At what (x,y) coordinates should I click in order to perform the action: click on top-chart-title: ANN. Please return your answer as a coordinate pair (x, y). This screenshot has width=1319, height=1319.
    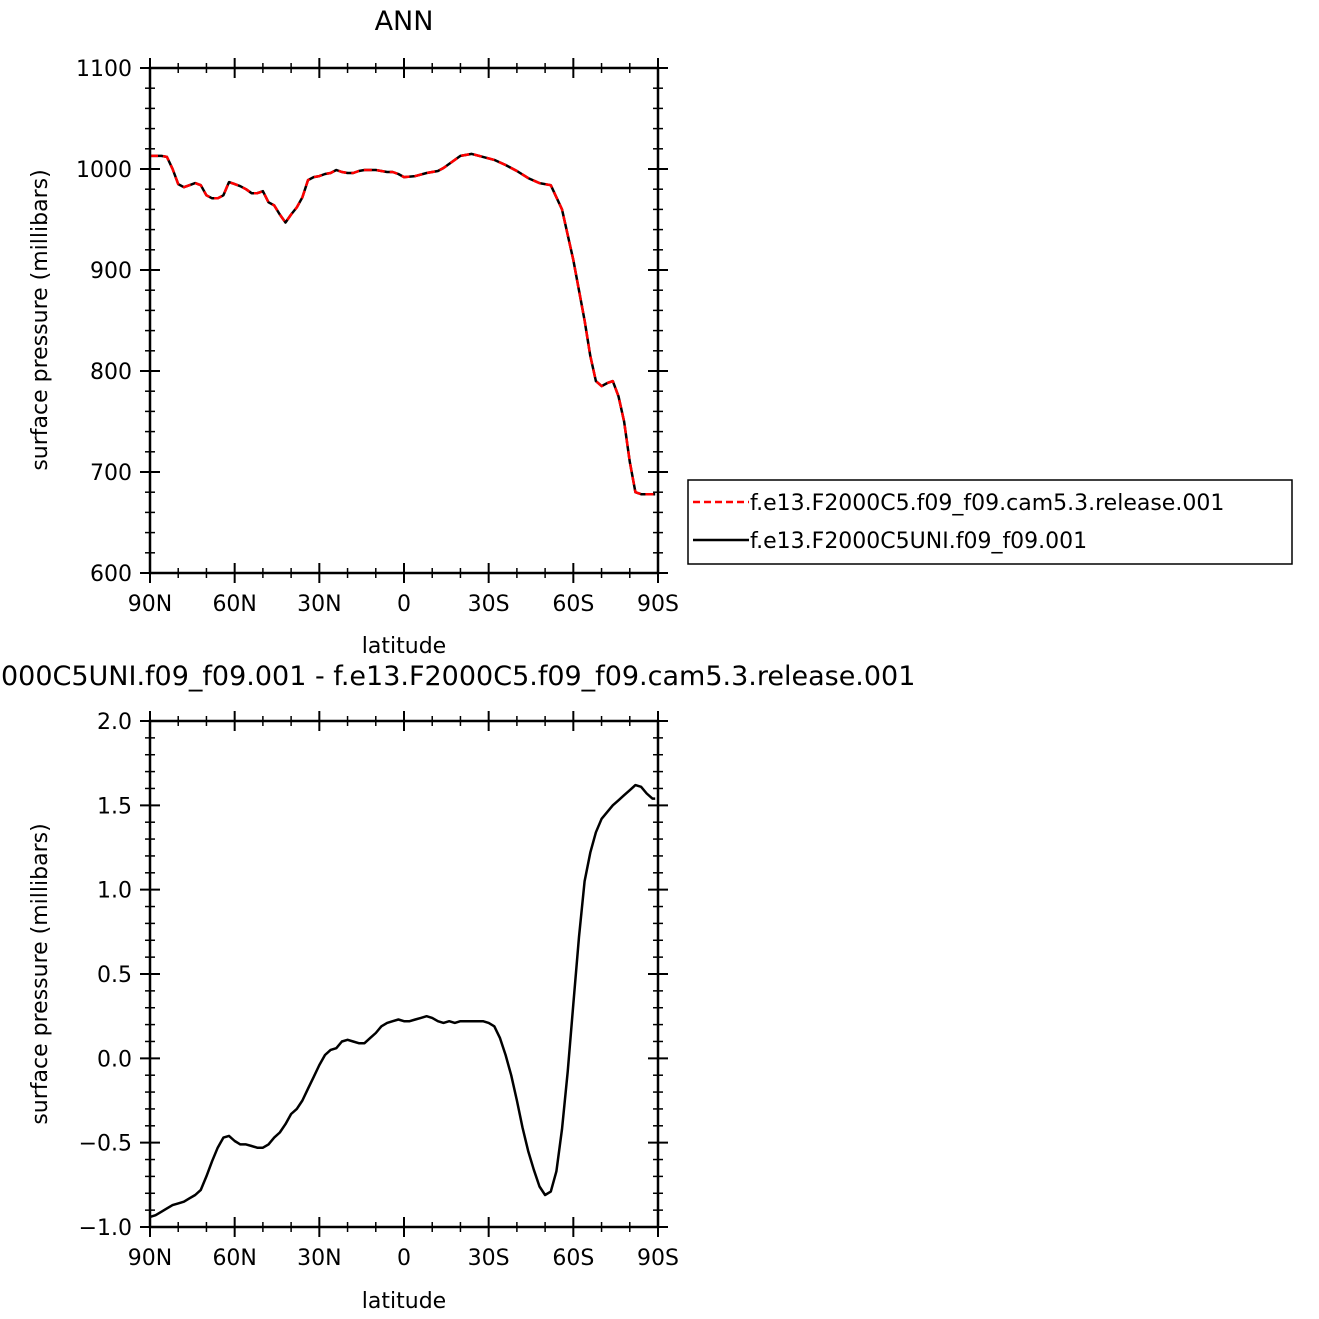
    Looking at the image, I should click on (404, 21).